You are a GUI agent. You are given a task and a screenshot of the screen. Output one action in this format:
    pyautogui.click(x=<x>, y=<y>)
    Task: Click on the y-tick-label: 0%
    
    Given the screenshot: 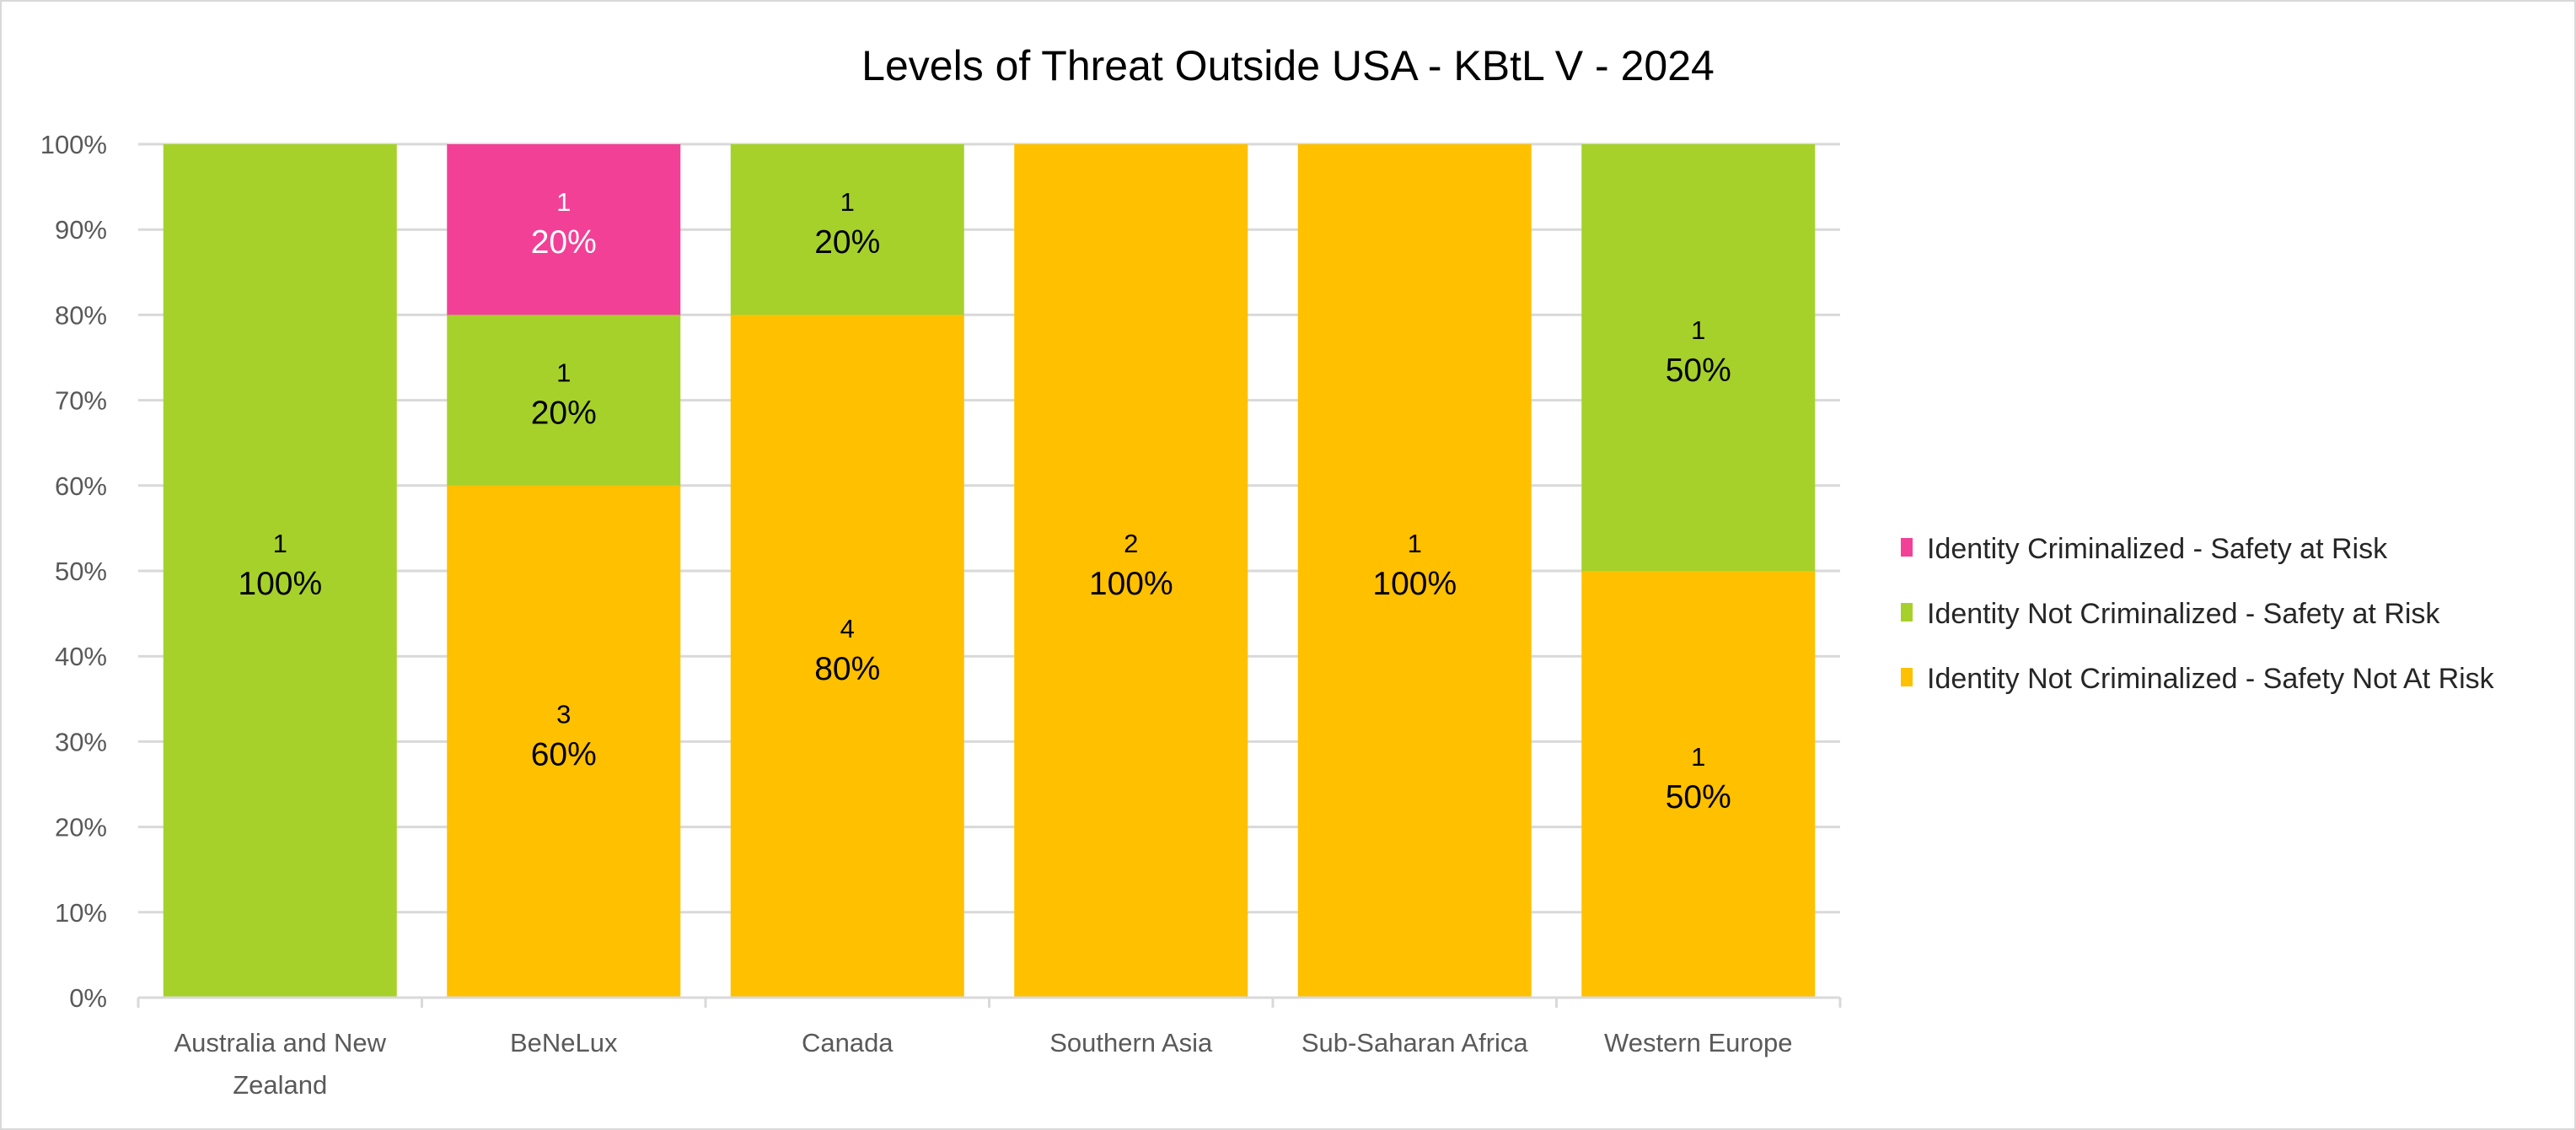 What is the action you would take?
    pyautogui.click(x=88, y=998)
    